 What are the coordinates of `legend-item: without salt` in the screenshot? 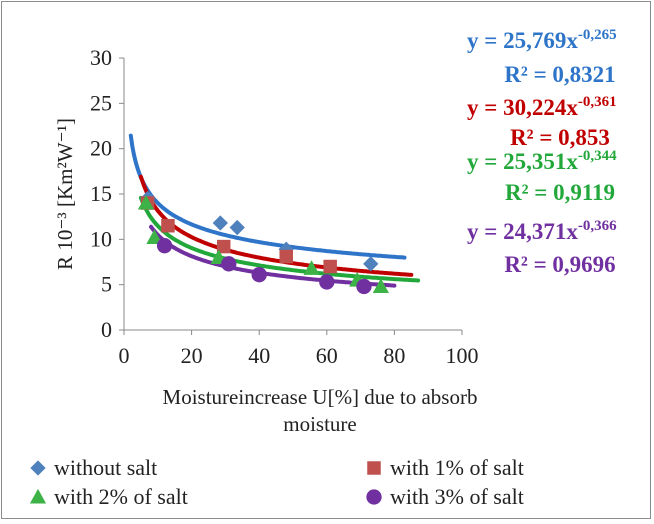 It's located at (93, 467).